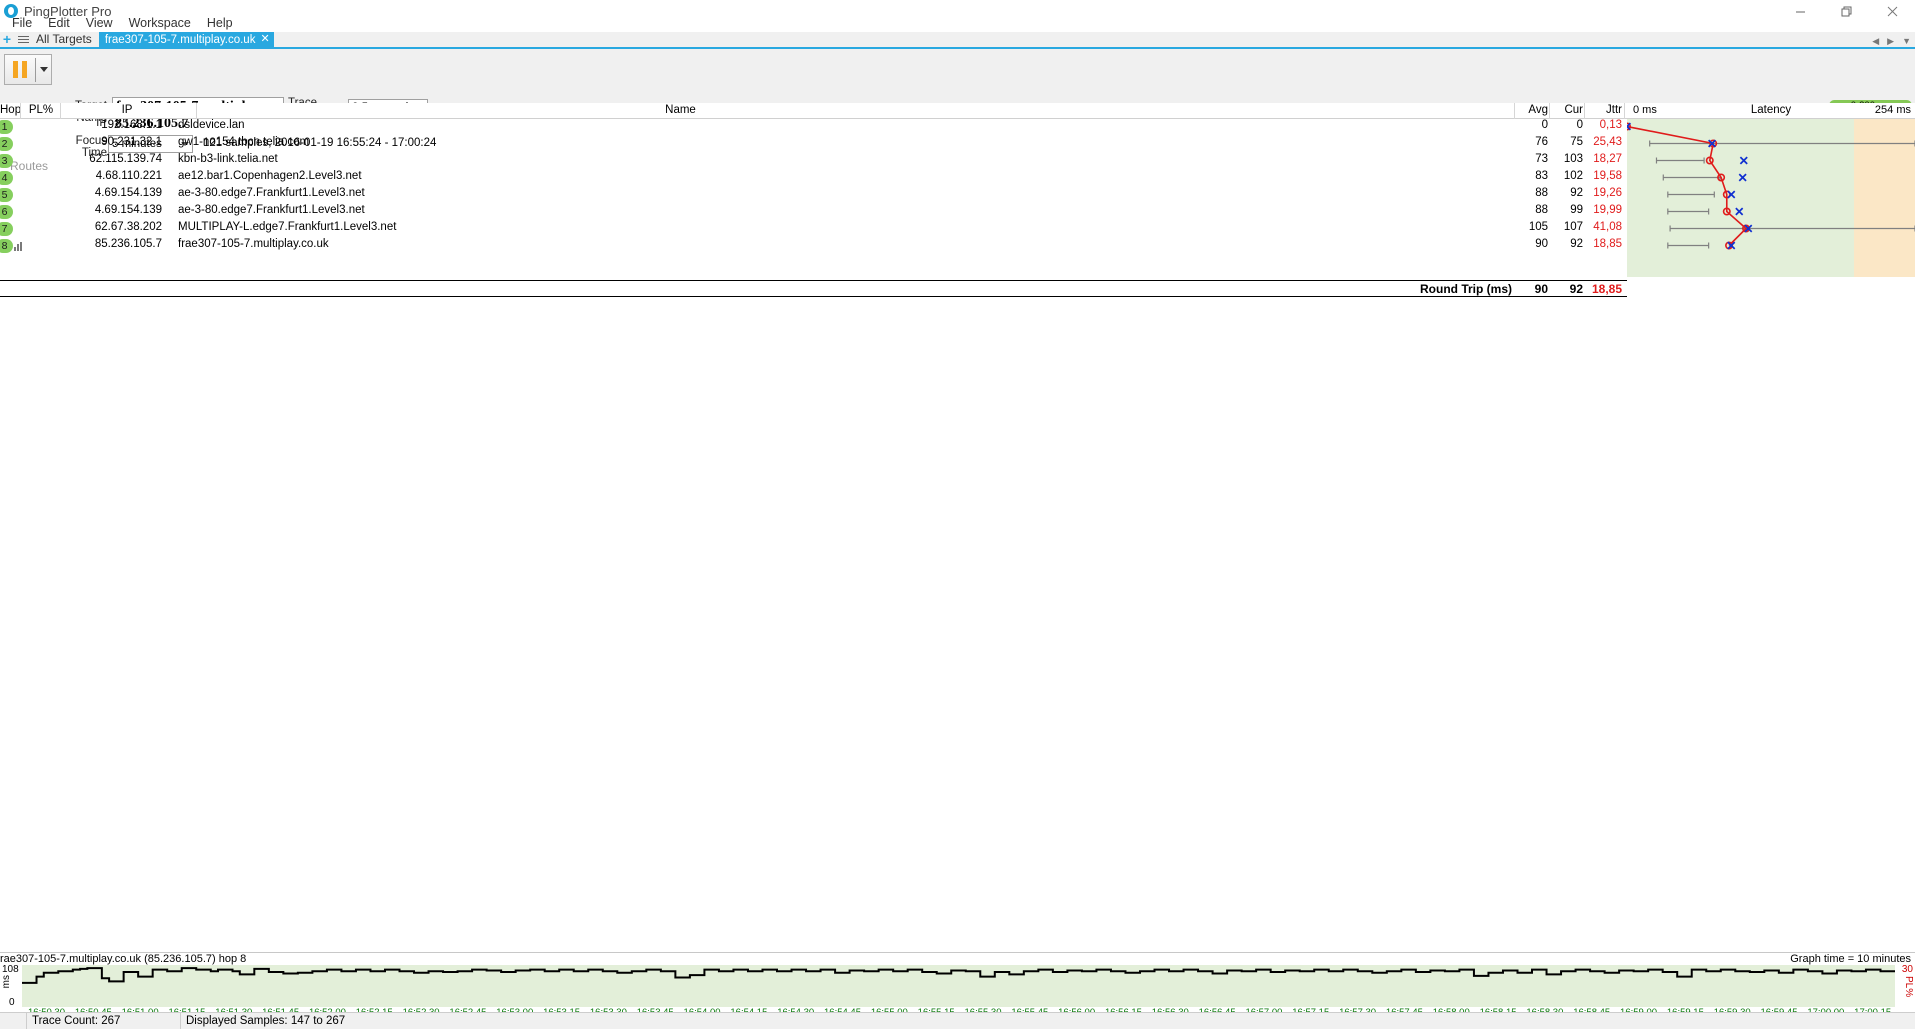  What do you see at coordinates (12, 1002) in the screenshot?
I see `timeline-y-min: 0` at bounding box center [12, 1002].